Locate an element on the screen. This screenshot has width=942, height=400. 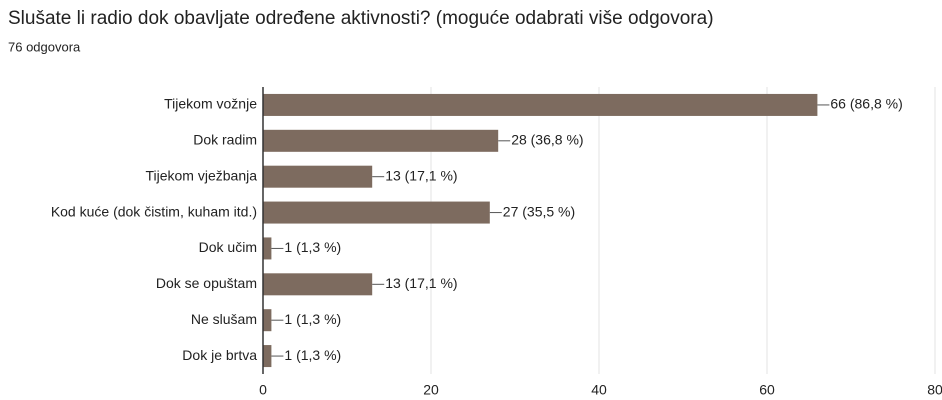
value-label: 28 (36,8 %) is located at coordinates (547, 140).